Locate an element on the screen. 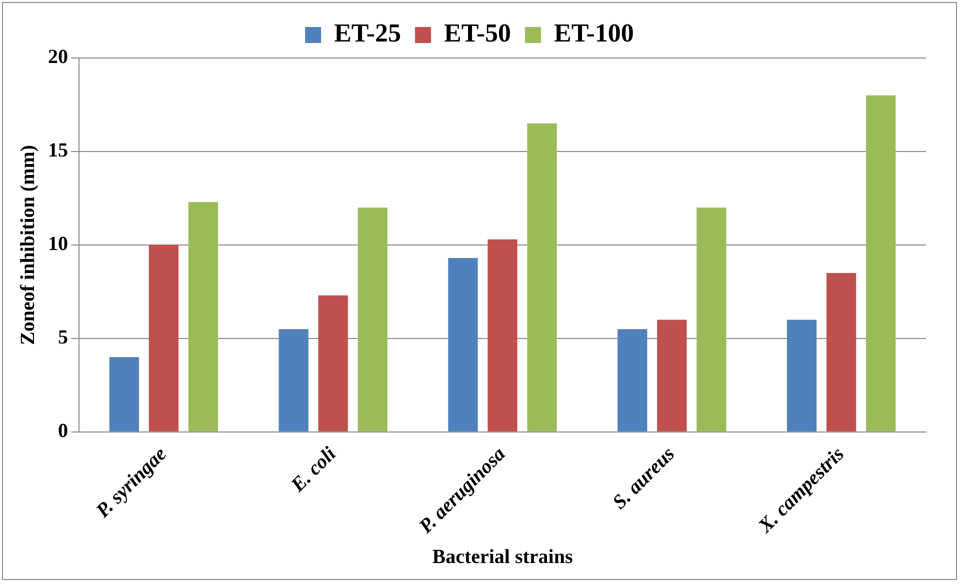  legend-label: ET-50 is located at coordinates (477, 33).